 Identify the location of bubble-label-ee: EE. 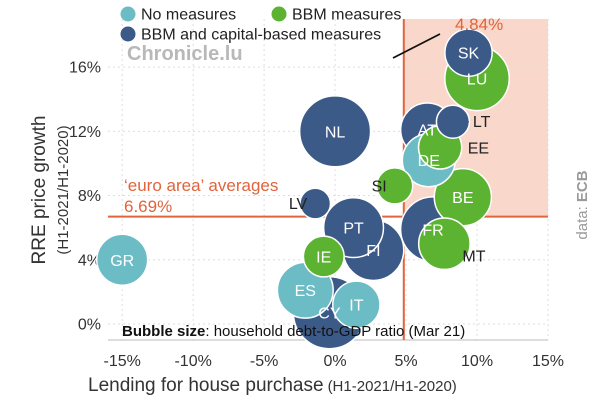
(478, 148).